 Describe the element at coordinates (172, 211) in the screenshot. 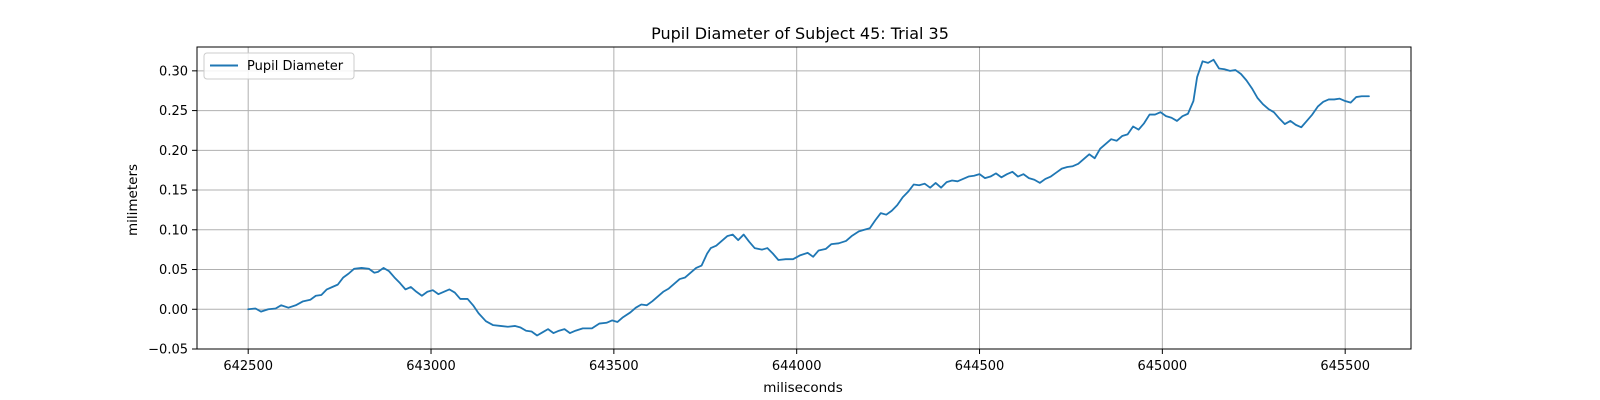

I see `y-axis-ticks: −0.05 0.00 0.05 0.10 0.15 0.20 0.25 0.30` at that location.